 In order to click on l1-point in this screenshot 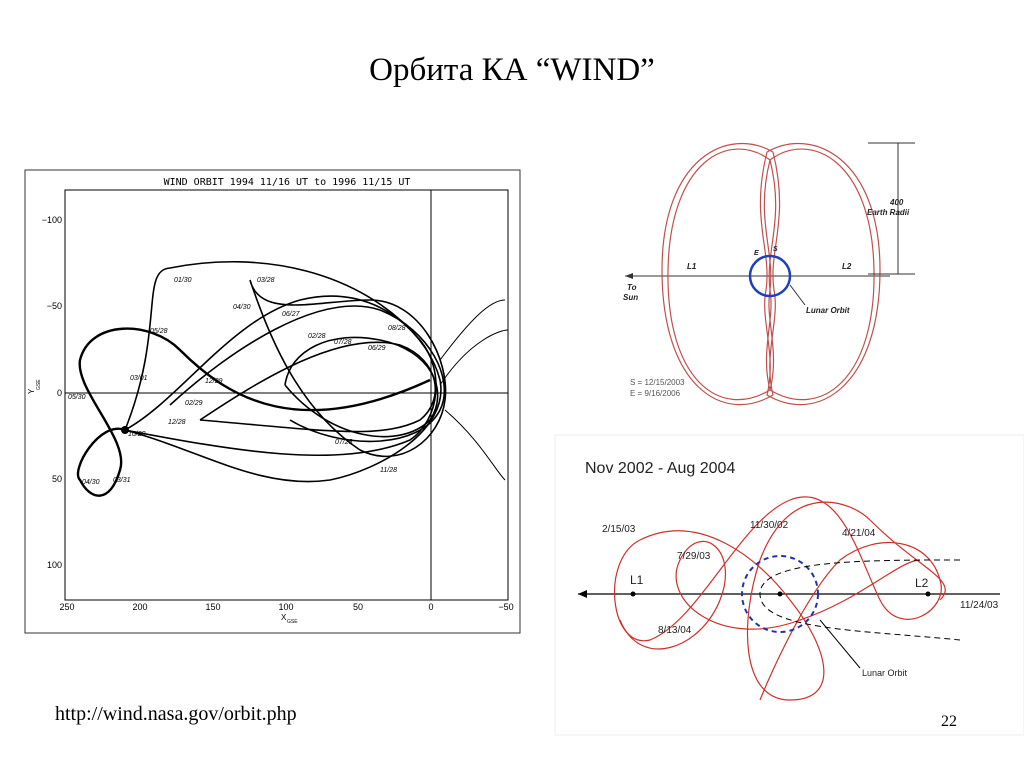, I will do `click(633, 594)`.